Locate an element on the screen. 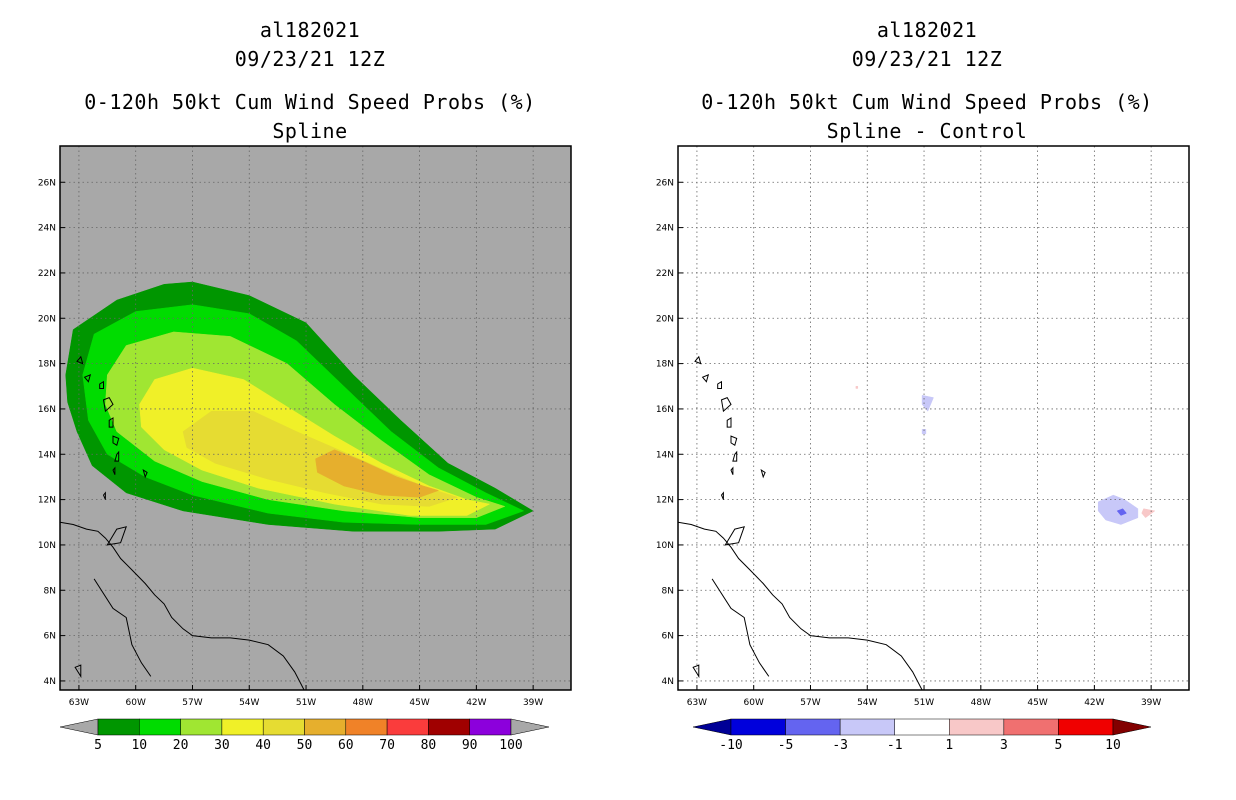 The image size is (1236, 800). colorbar-label: 50 is located at coordinates (305, 745).